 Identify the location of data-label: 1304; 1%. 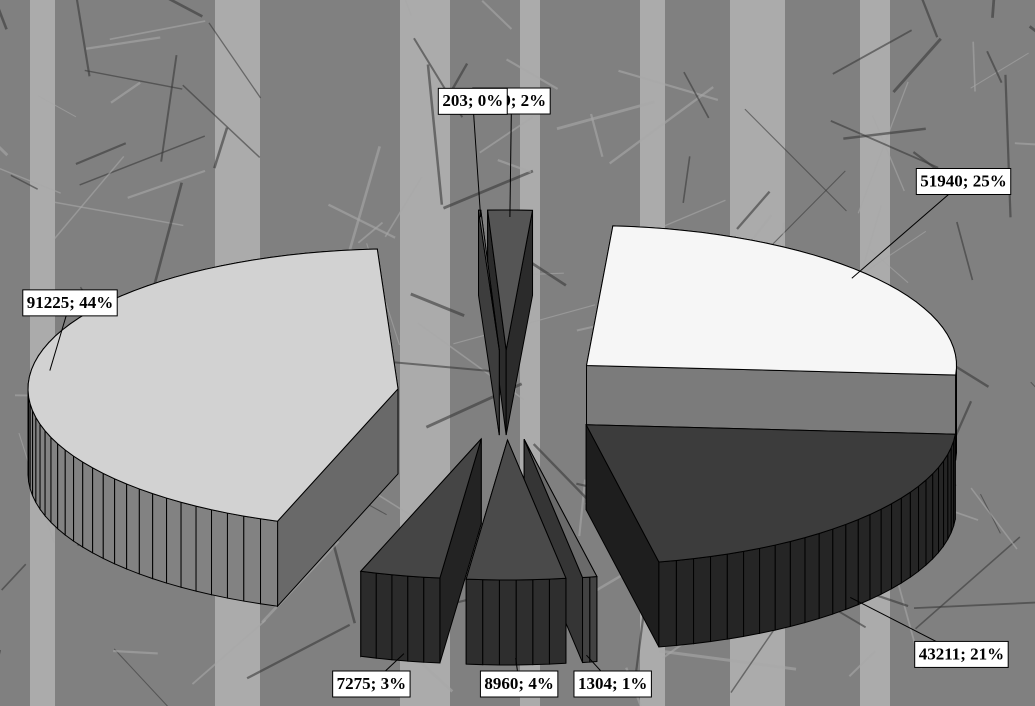
(612, 683).